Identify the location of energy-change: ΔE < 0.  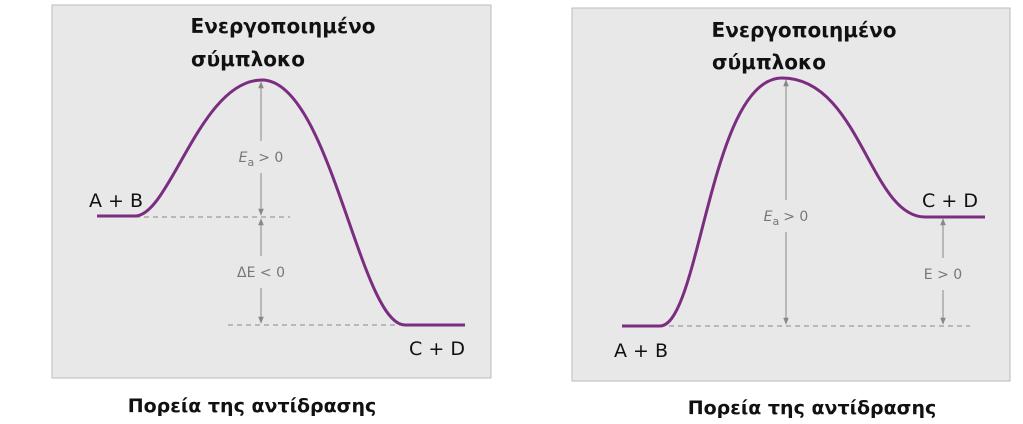
(261, 273).